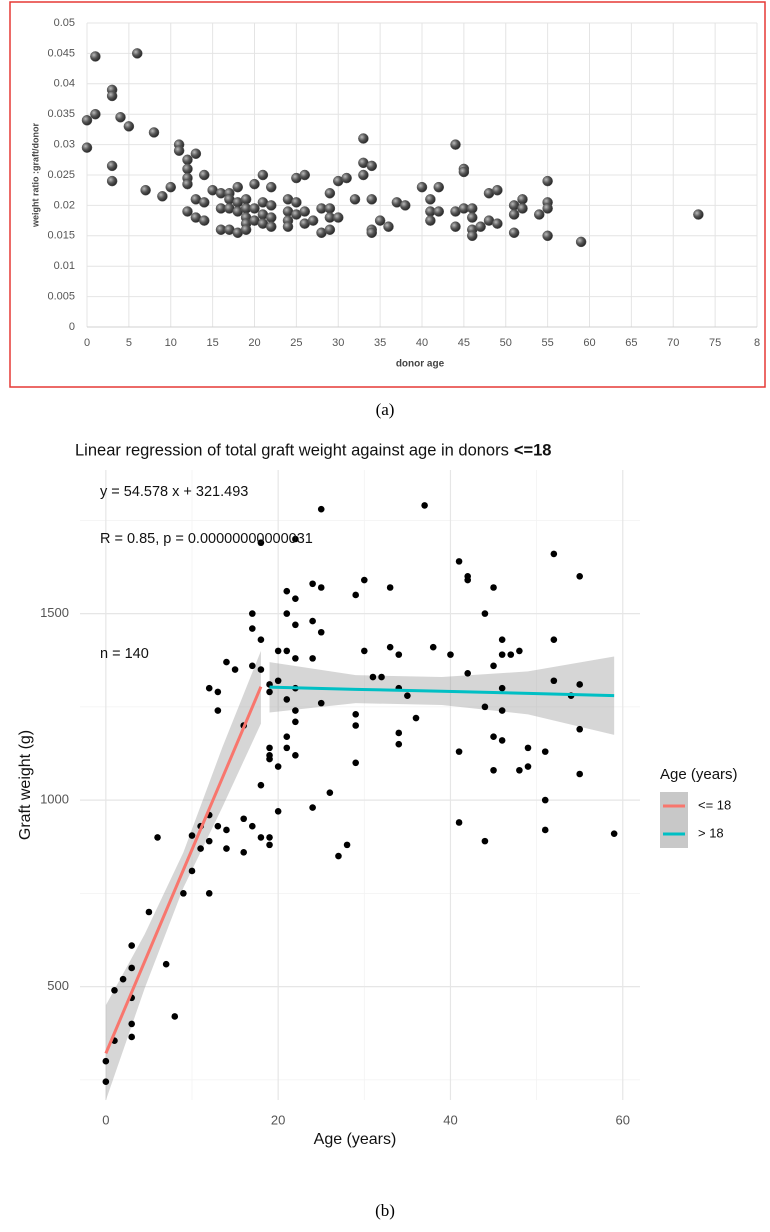  I want to click on annotation: y = 54.578 x + 321.493, so click(174, 492).